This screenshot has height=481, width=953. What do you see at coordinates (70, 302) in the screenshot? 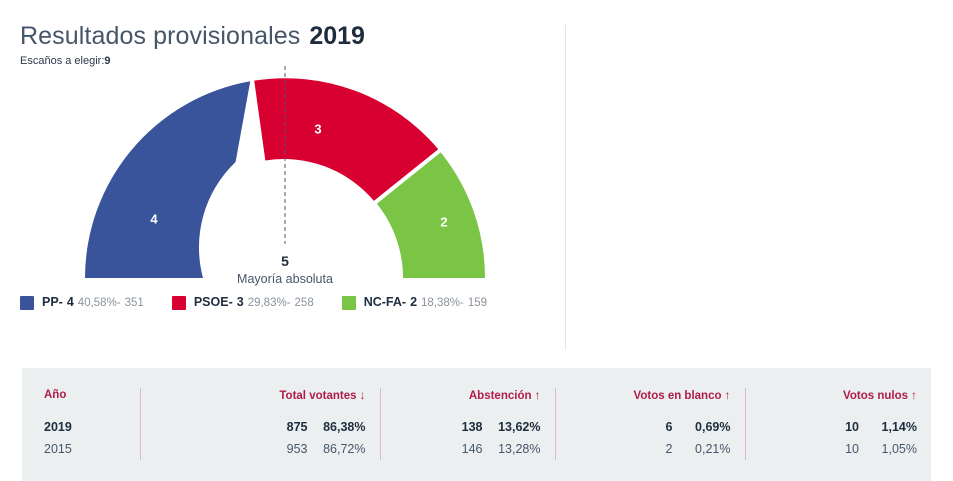
I see `legend-seats-pp-left: 4` at bounding box center [70, 302].